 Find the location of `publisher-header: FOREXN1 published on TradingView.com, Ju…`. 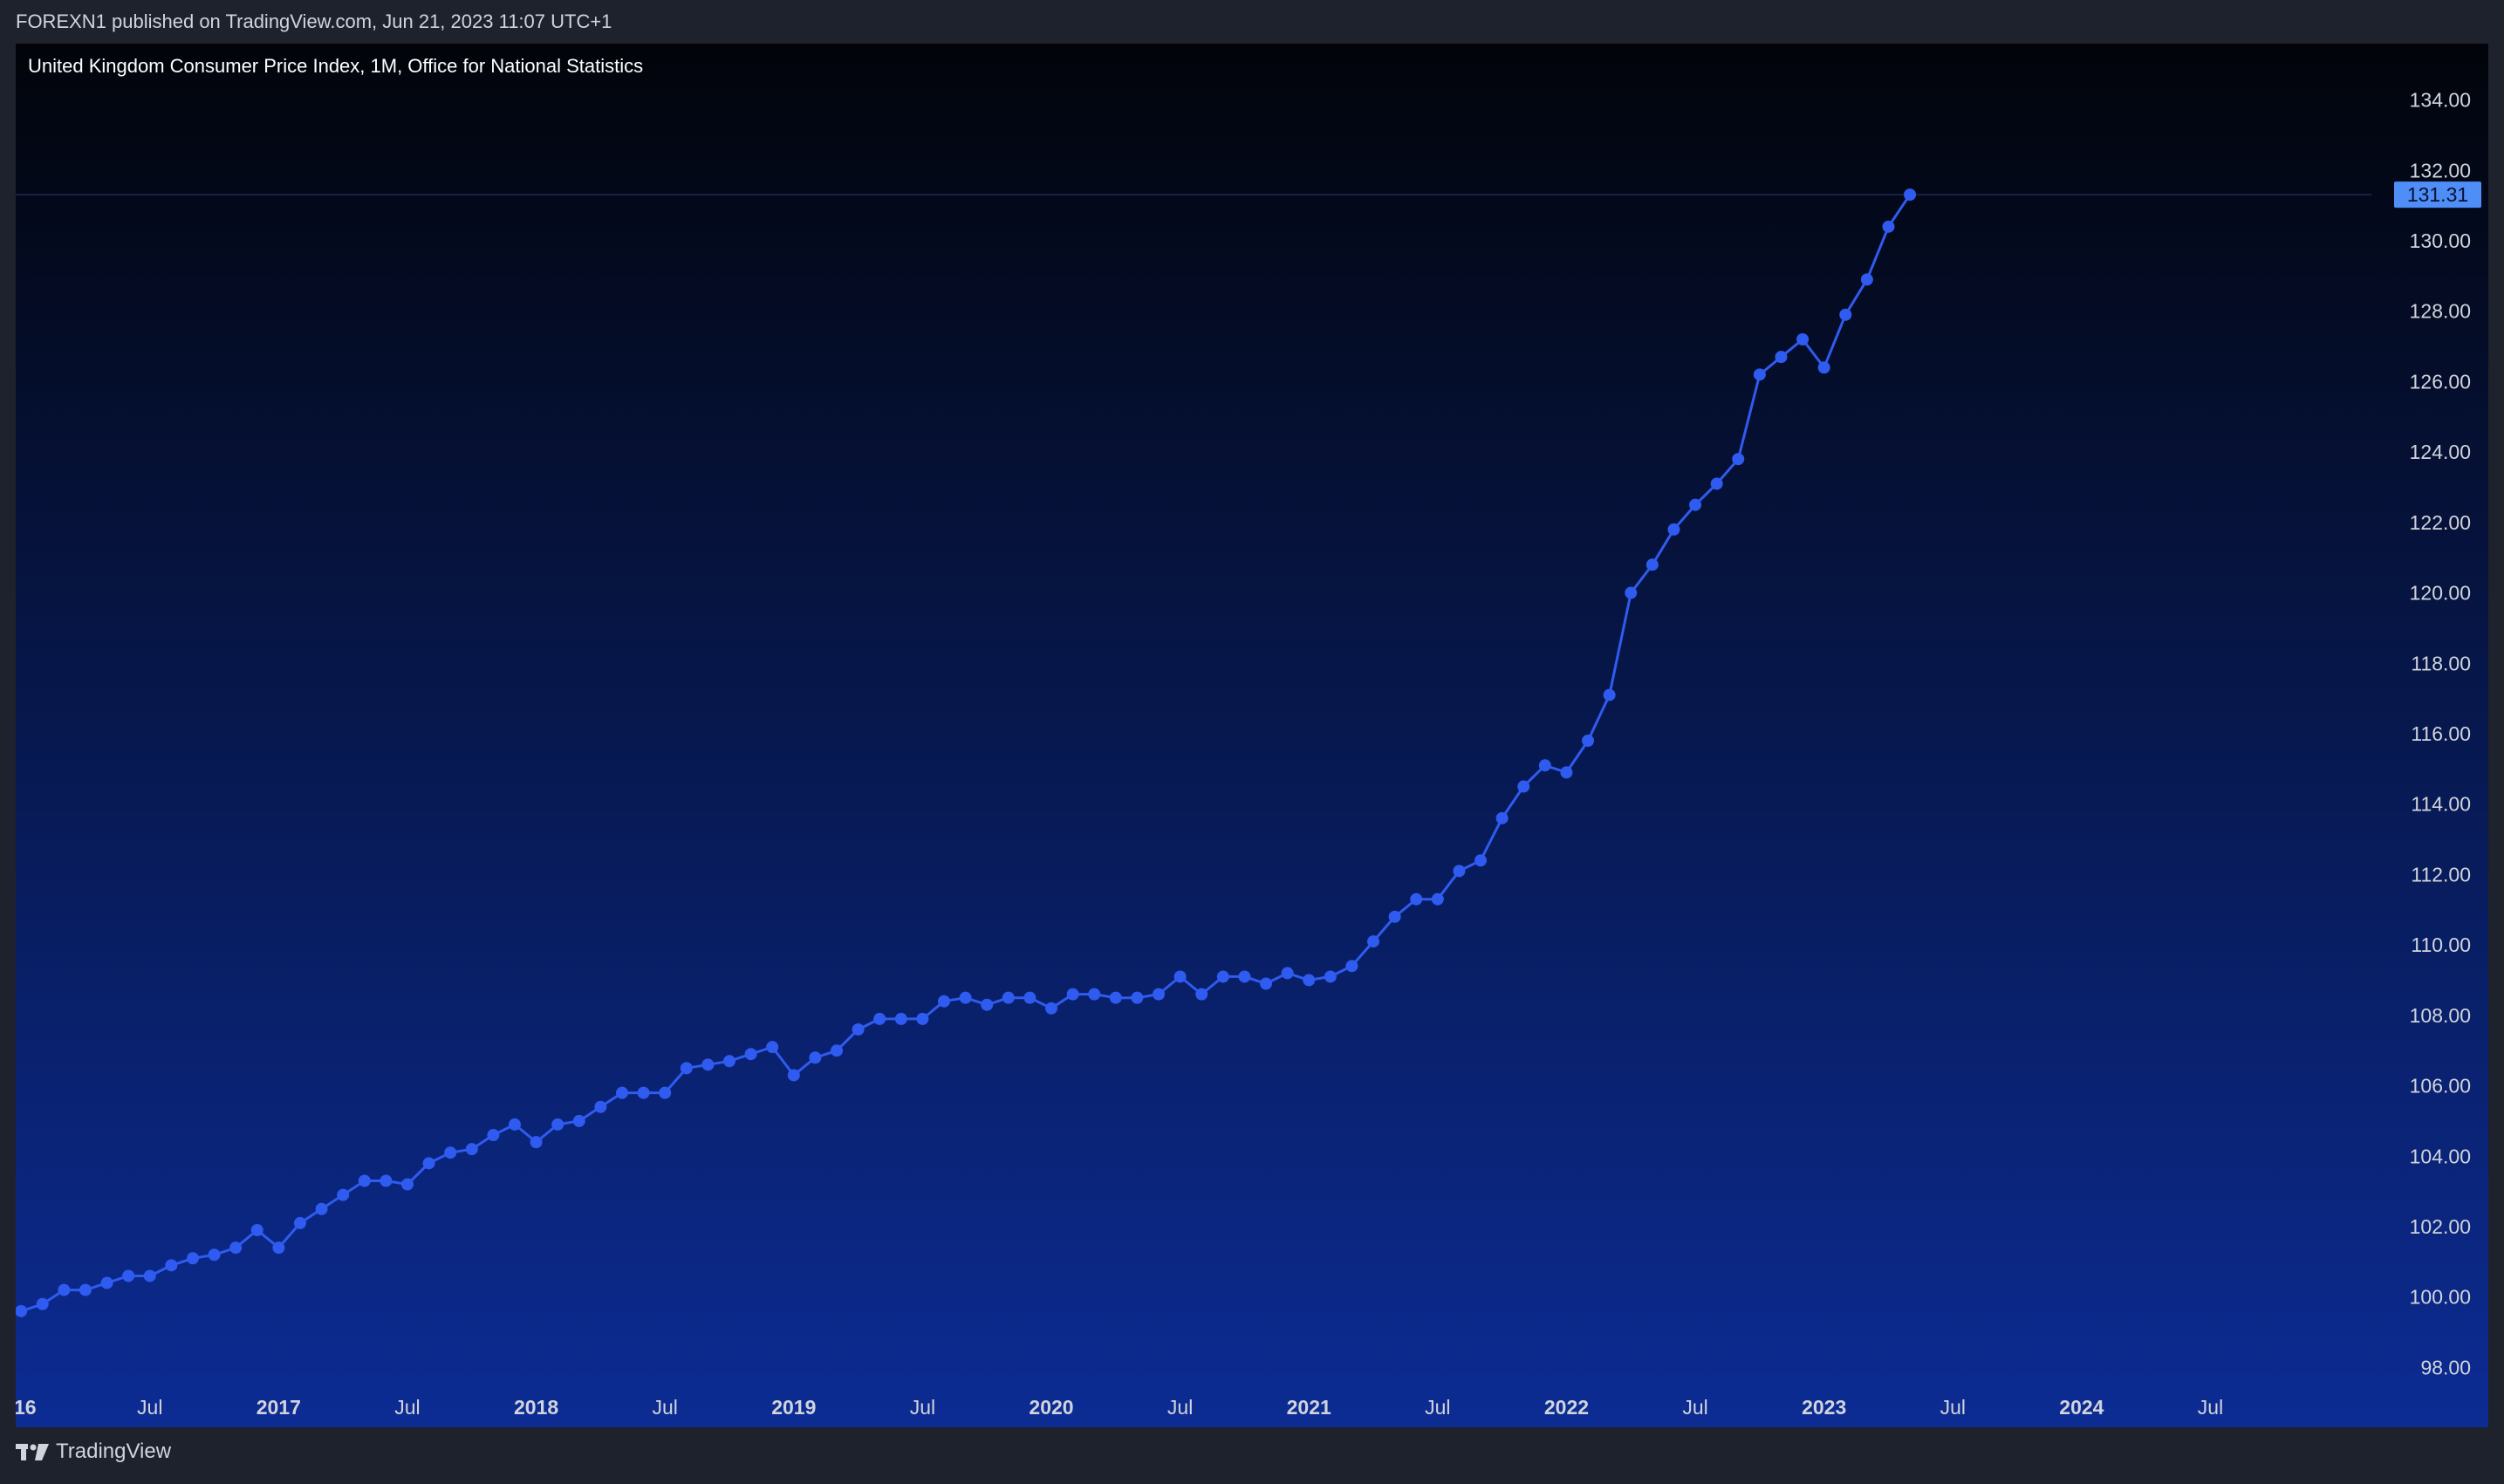

publisher-header: FOREXN1 published on TradingView.com, Ju… is located at coordinates (314, 21).